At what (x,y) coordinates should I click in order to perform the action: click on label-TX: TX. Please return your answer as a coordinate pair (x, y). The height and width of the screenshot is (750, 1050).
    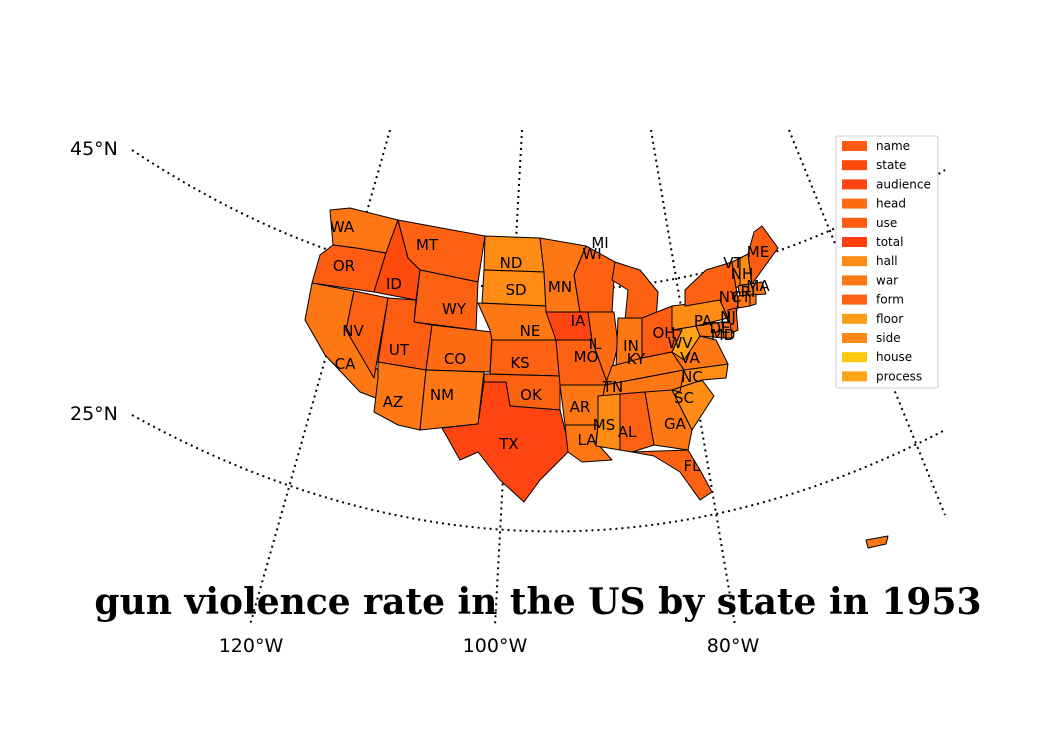
    Looking at the image, I should click on (508, 444).